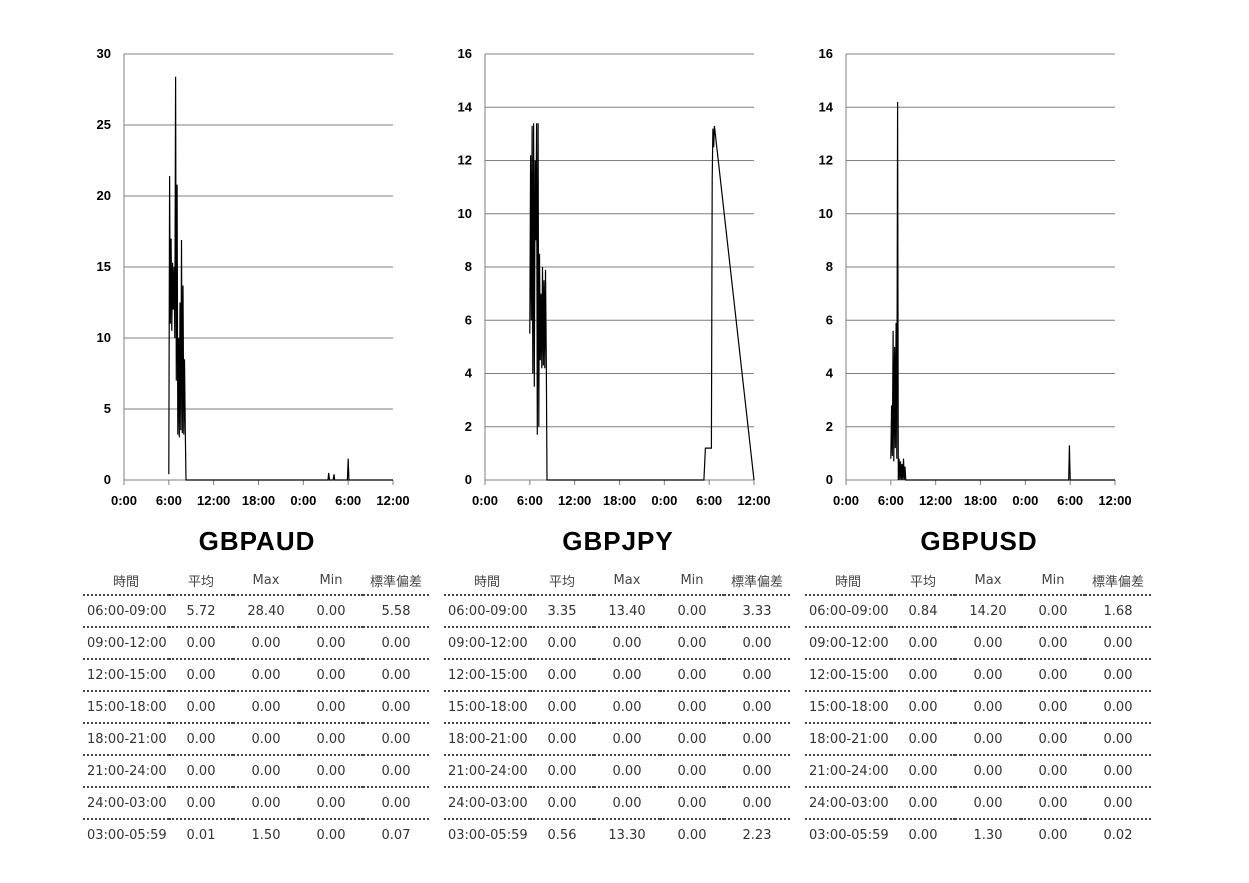  What do you see at coordinates (848, 642) in the screenshot?
I see `cell-period: 09:00-12:00` at bounding box center [848, 642].